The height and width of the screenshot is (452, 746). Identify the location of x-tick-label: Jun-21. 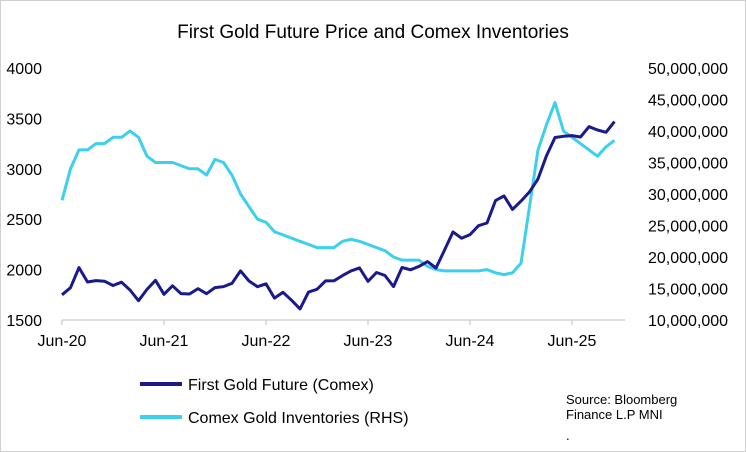
(164, 341).